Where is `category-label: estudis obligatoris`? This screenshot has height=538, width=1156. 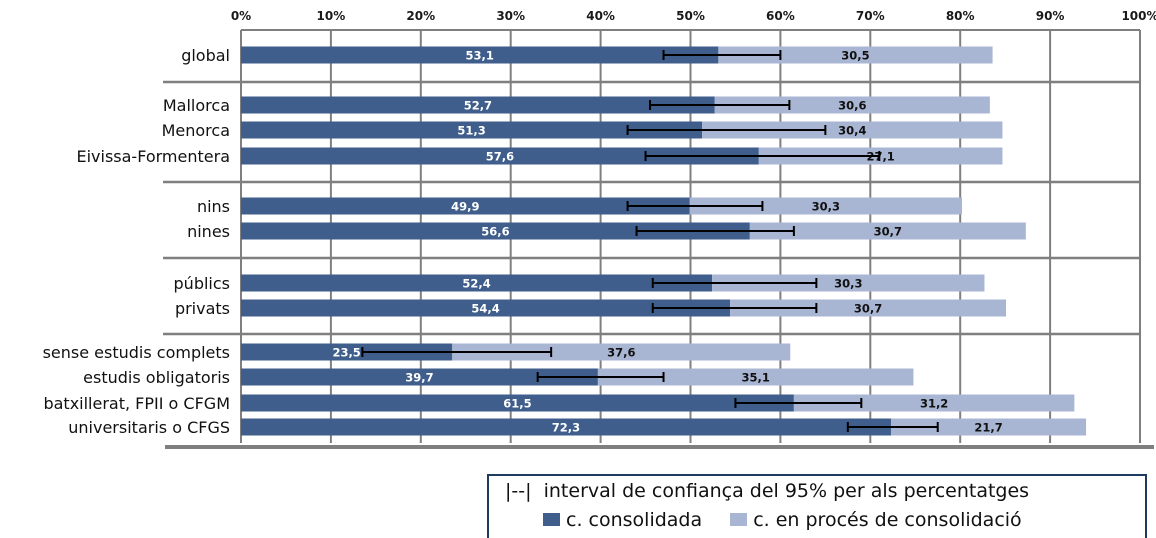
category-label: estudis obligatoris is located at coordinates (156, 377).